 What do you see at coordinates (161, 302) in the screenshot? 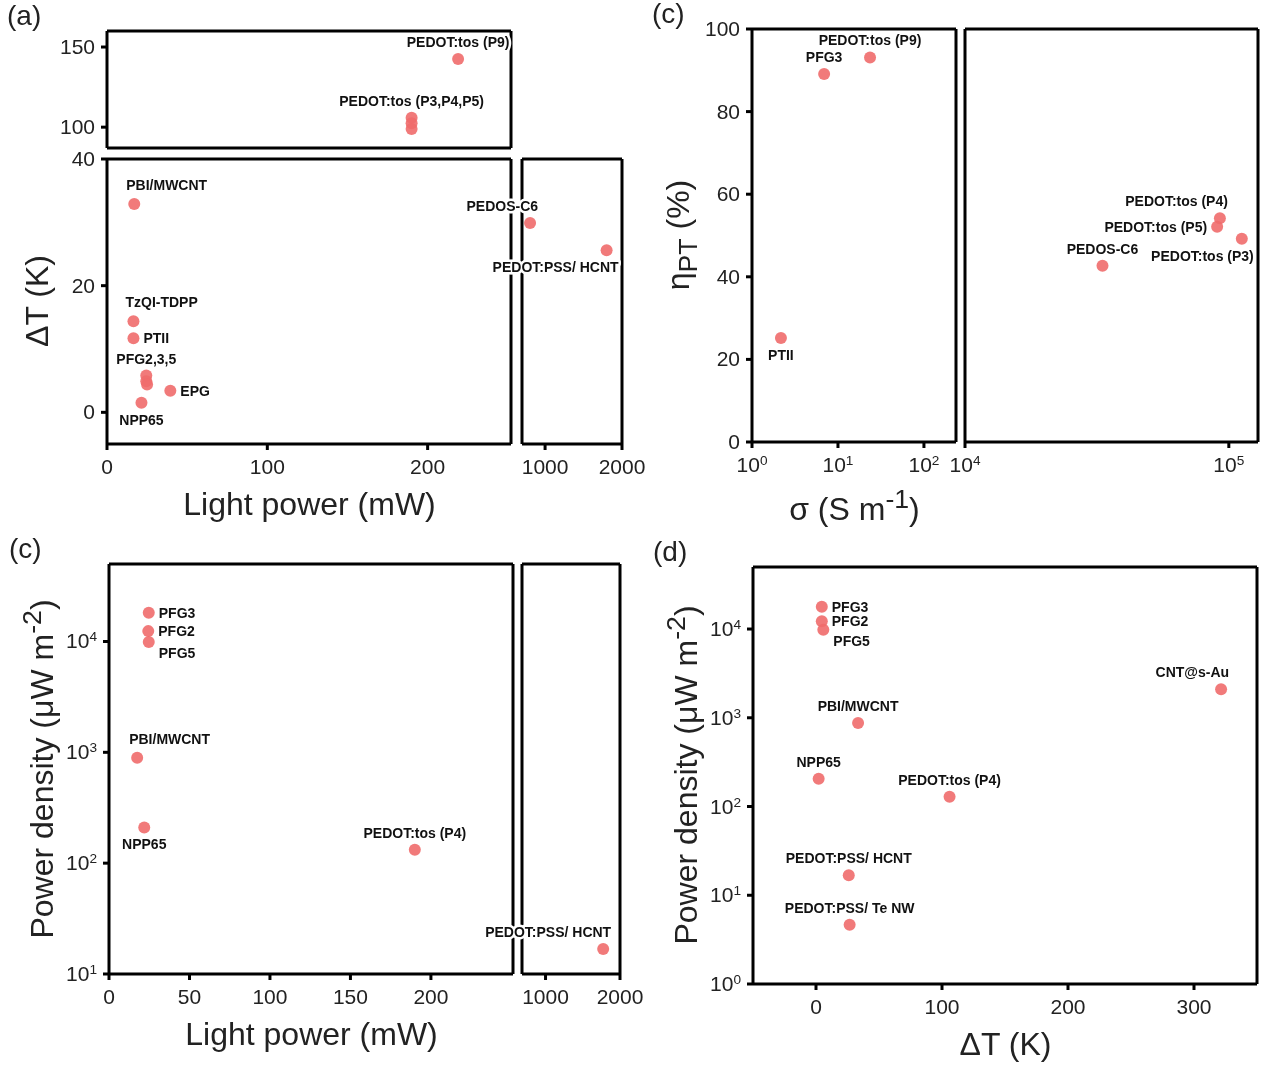
I see `annotation: TzQI-TDPP` at bounding box center [161, 302].